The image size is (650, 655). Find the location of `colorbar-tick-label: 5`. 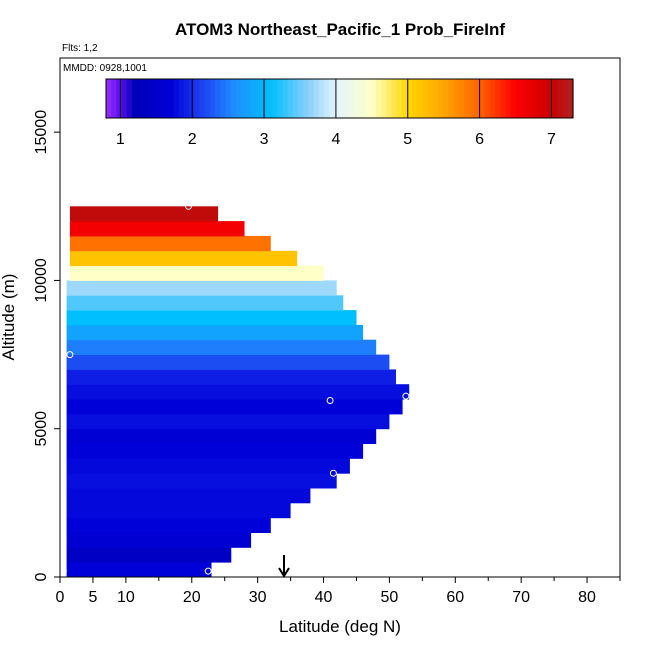

colorbar-tick-label: 5 is located at coordinates (407, 139).